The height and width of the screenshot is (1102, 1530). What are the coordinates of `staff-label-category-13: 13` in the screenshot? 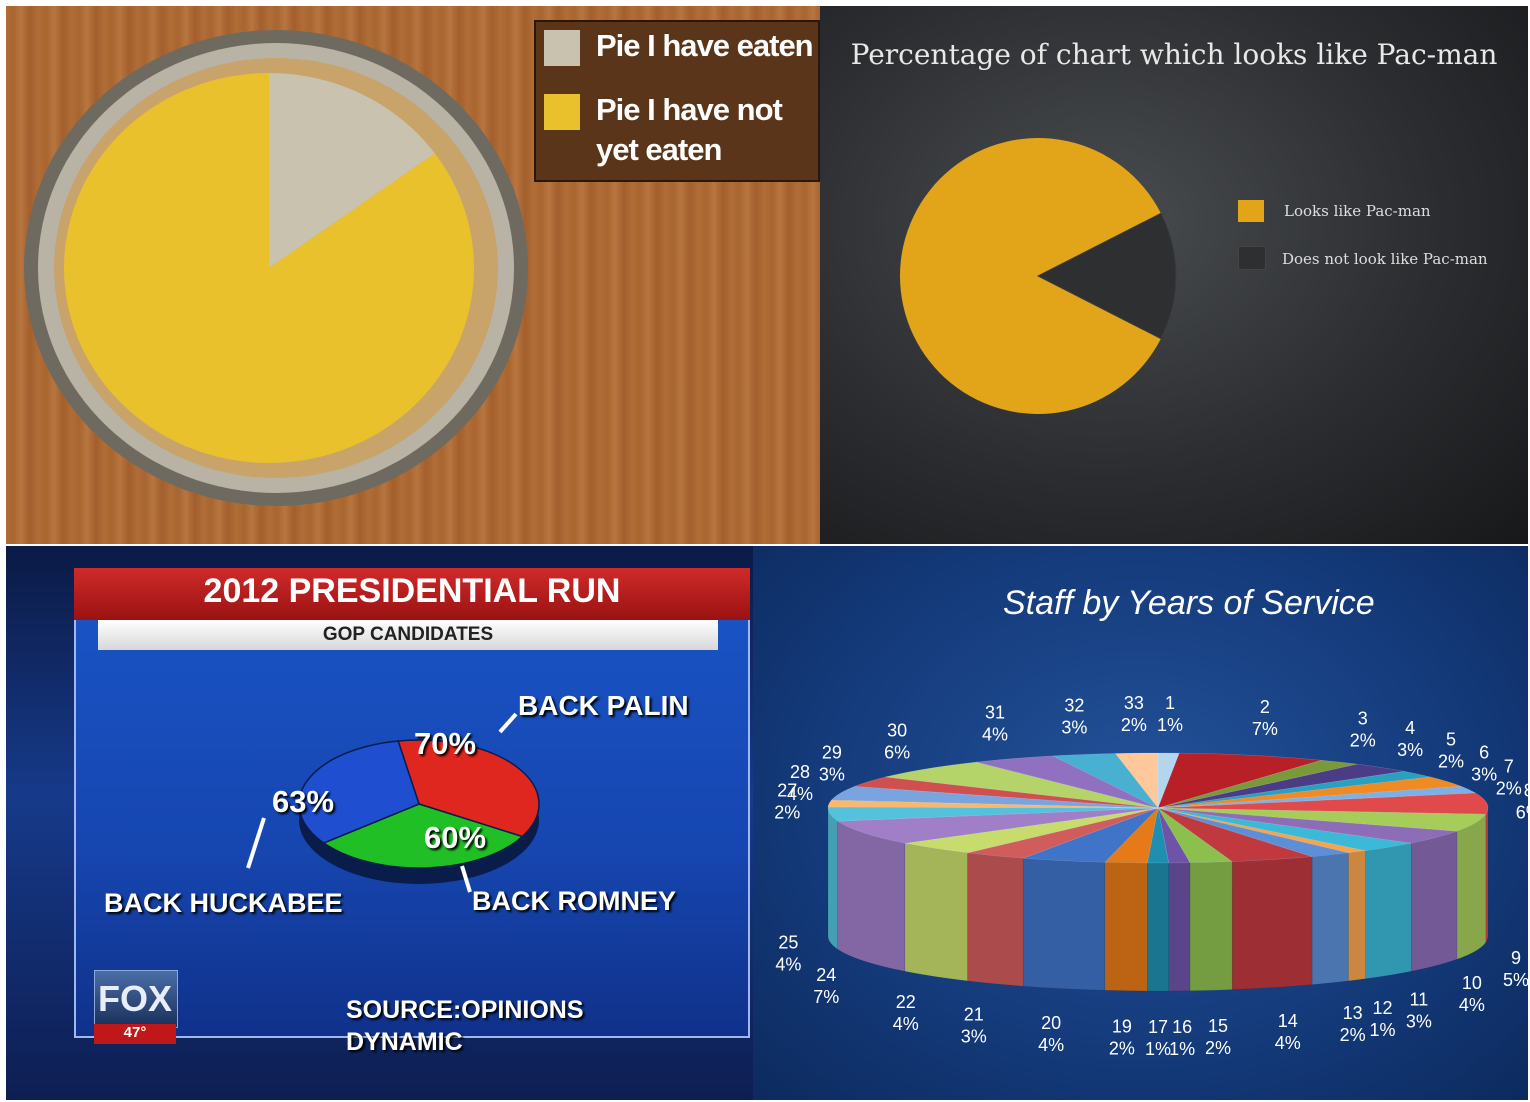 It's located at (1353, 1013).